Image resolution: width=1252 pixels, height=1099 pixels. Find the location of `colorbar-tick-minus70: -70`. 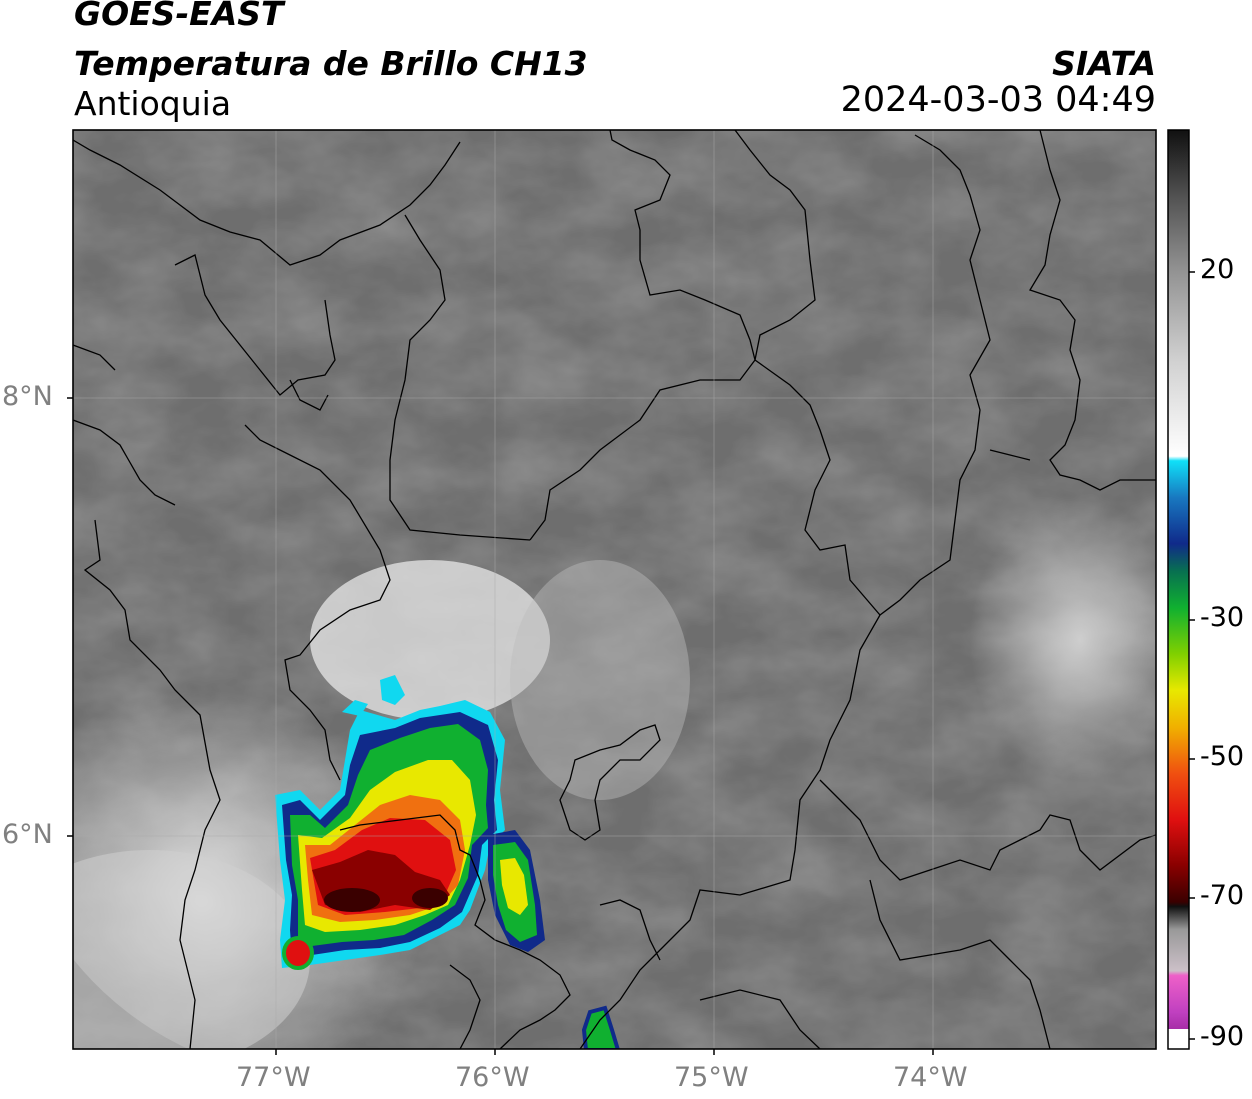

colorbar-tick-minus70: -70 is located at coordinates (1222, 895).